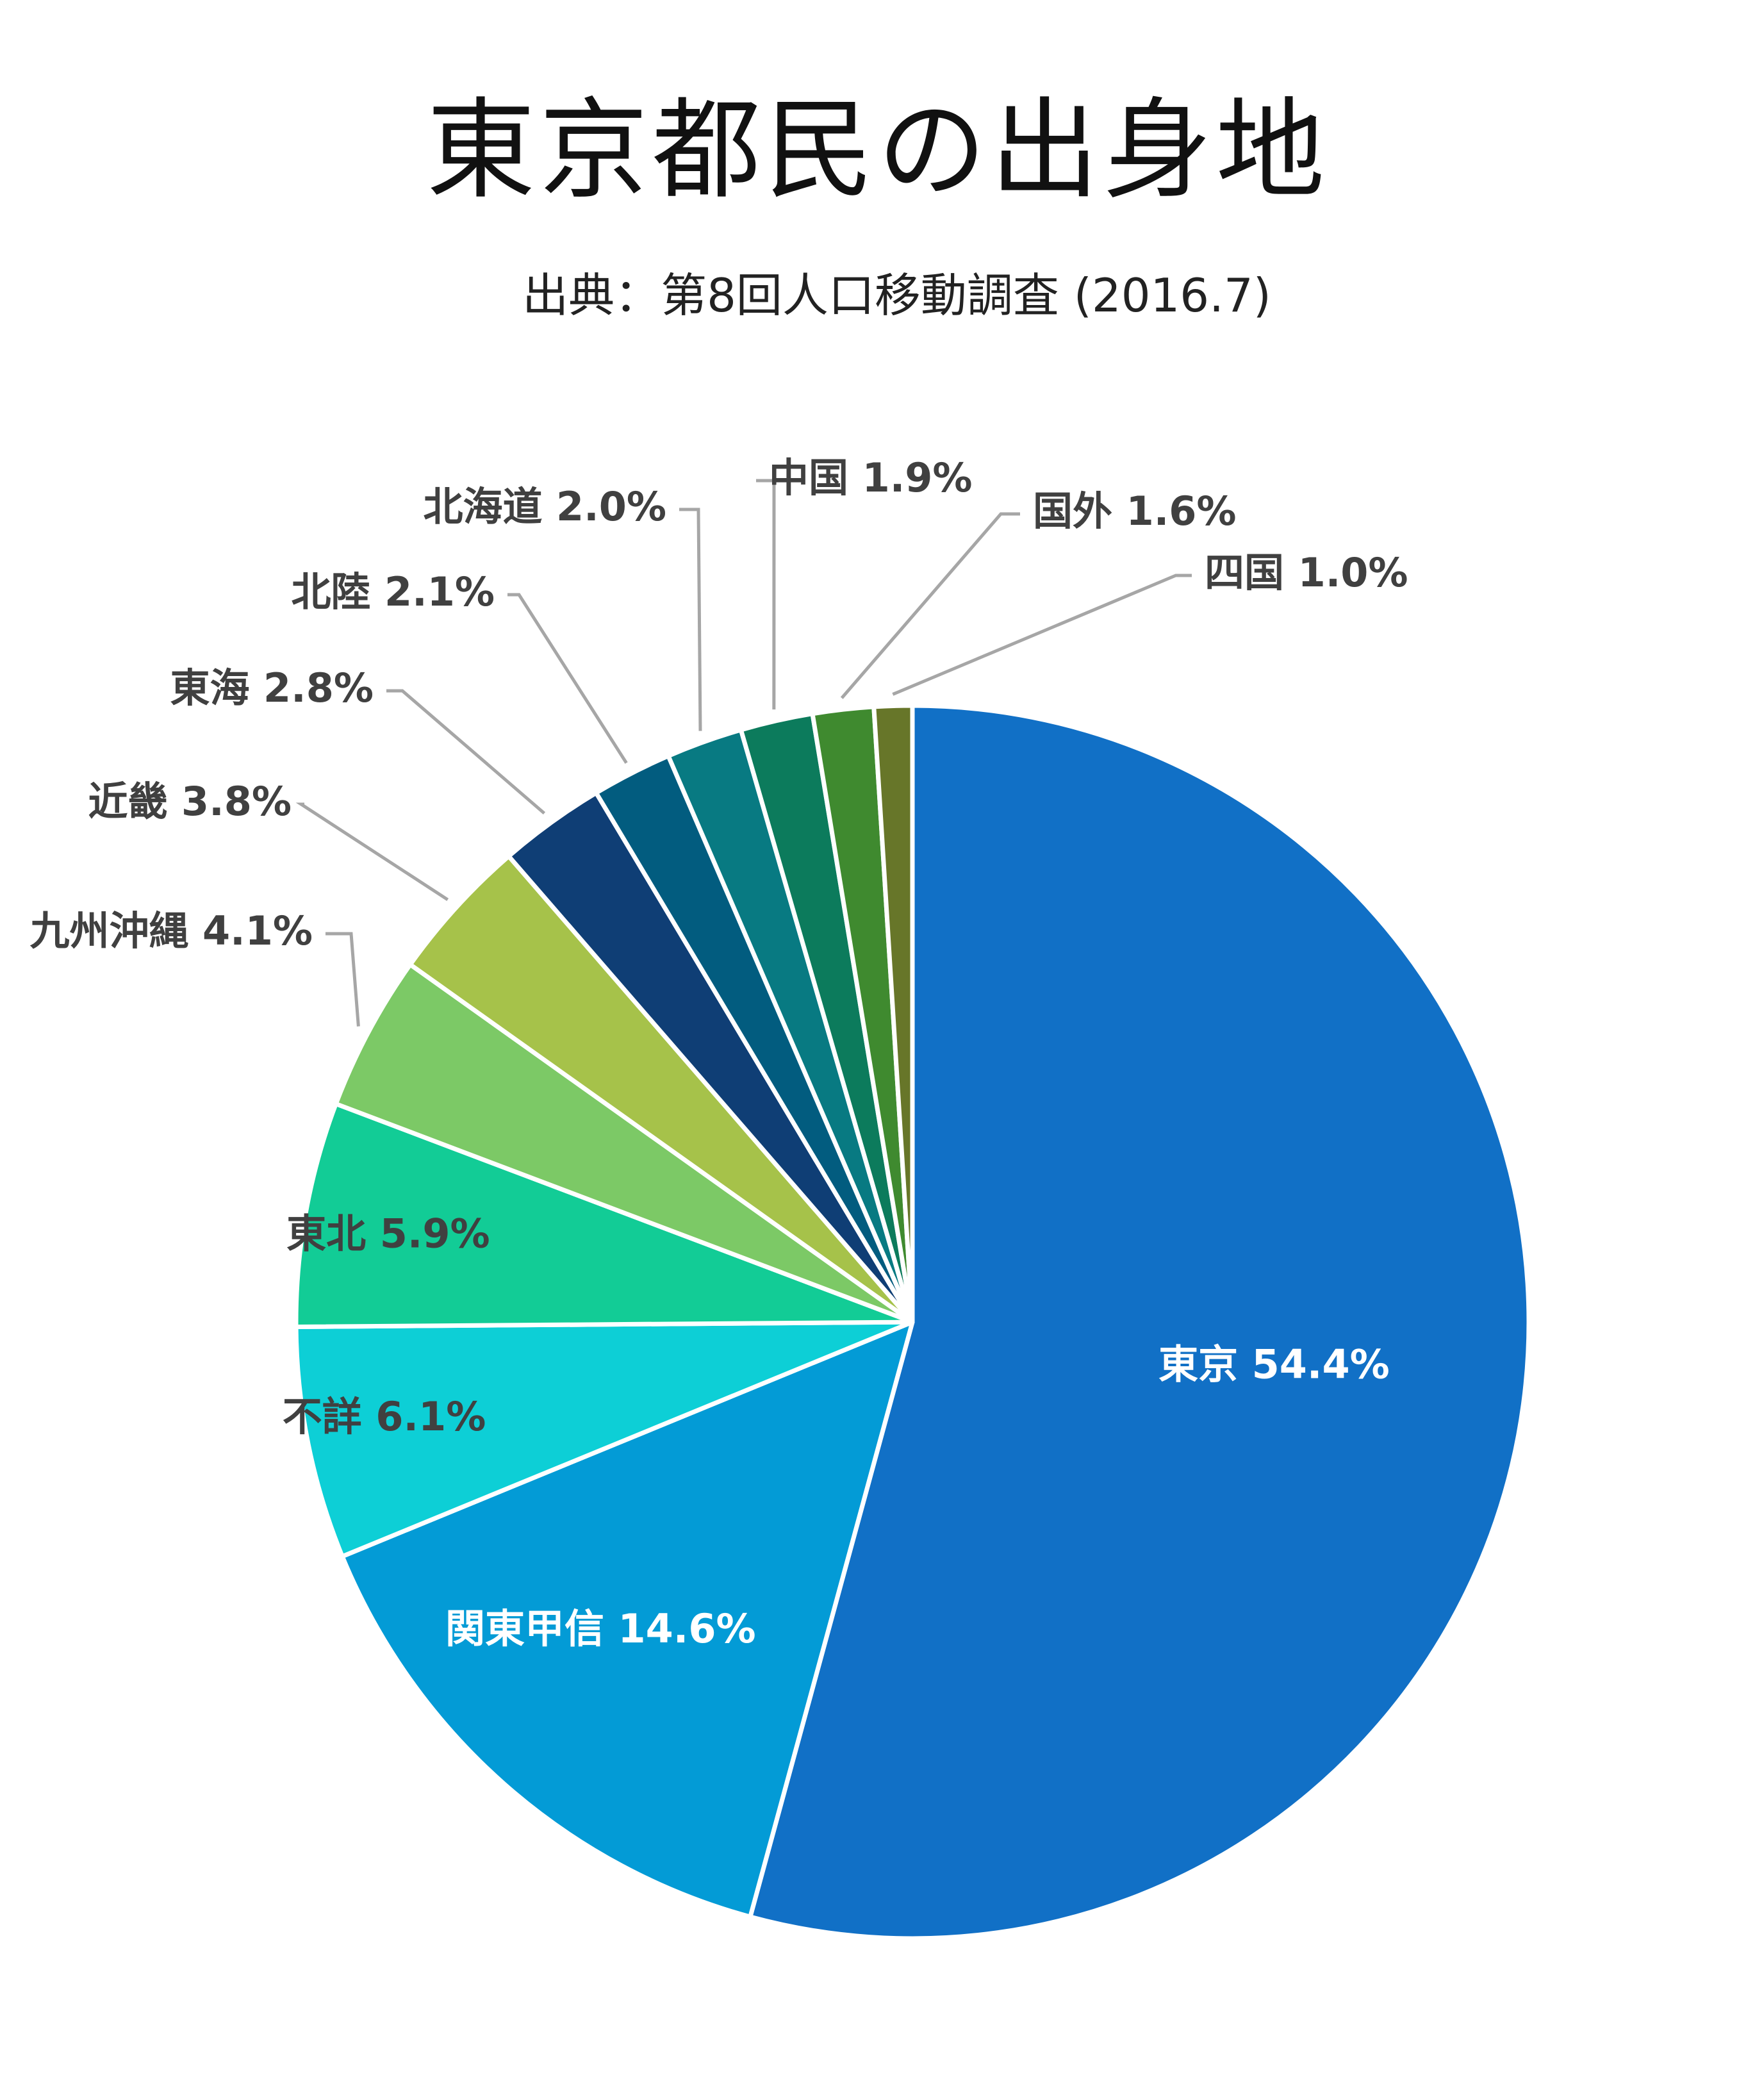 The height and width of the screenshot is (2100, 1755). Describe the element at coordinates (272, 688) in the screenshot. I see `data-label-東海: 東海 2.8%` at that location.